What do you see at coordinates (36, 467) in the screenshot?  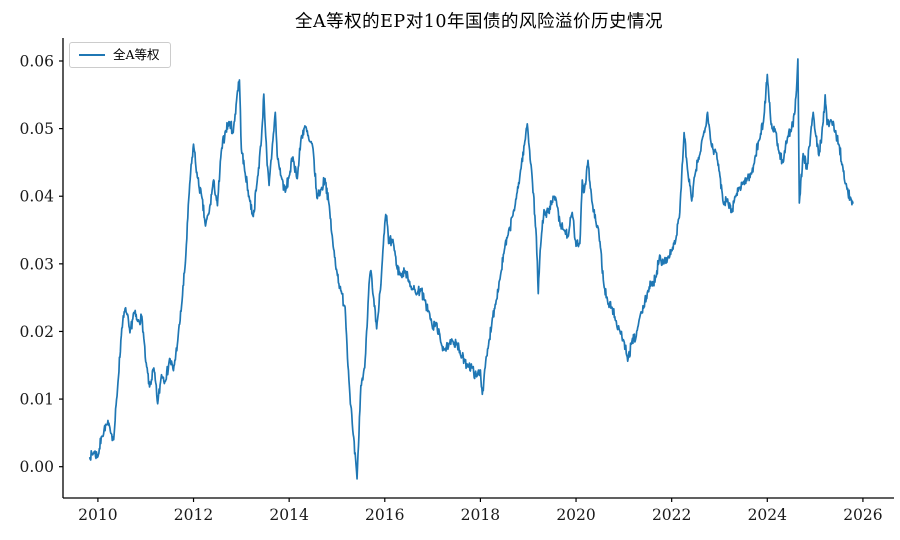 I see `y-tick-label: 0.00` at bounding box center [36, 467].